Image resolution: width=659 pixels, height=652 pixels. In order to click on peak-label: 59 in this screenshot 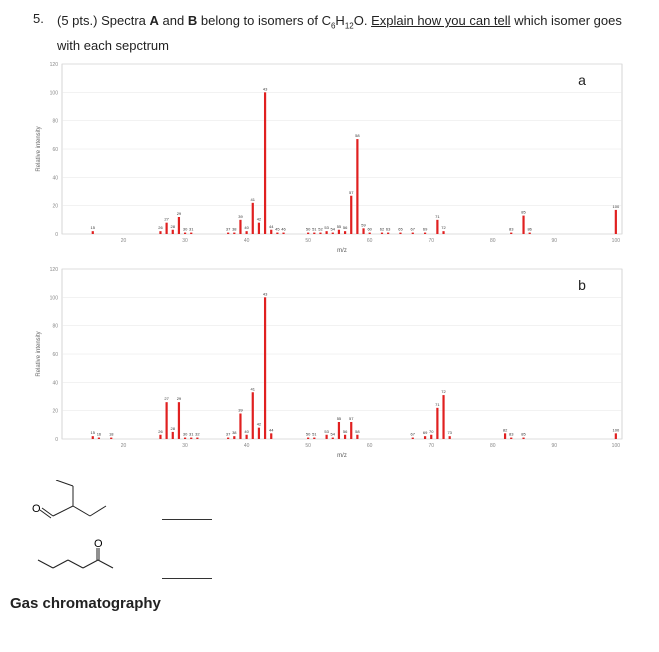, I will do `click(363, 224)`.